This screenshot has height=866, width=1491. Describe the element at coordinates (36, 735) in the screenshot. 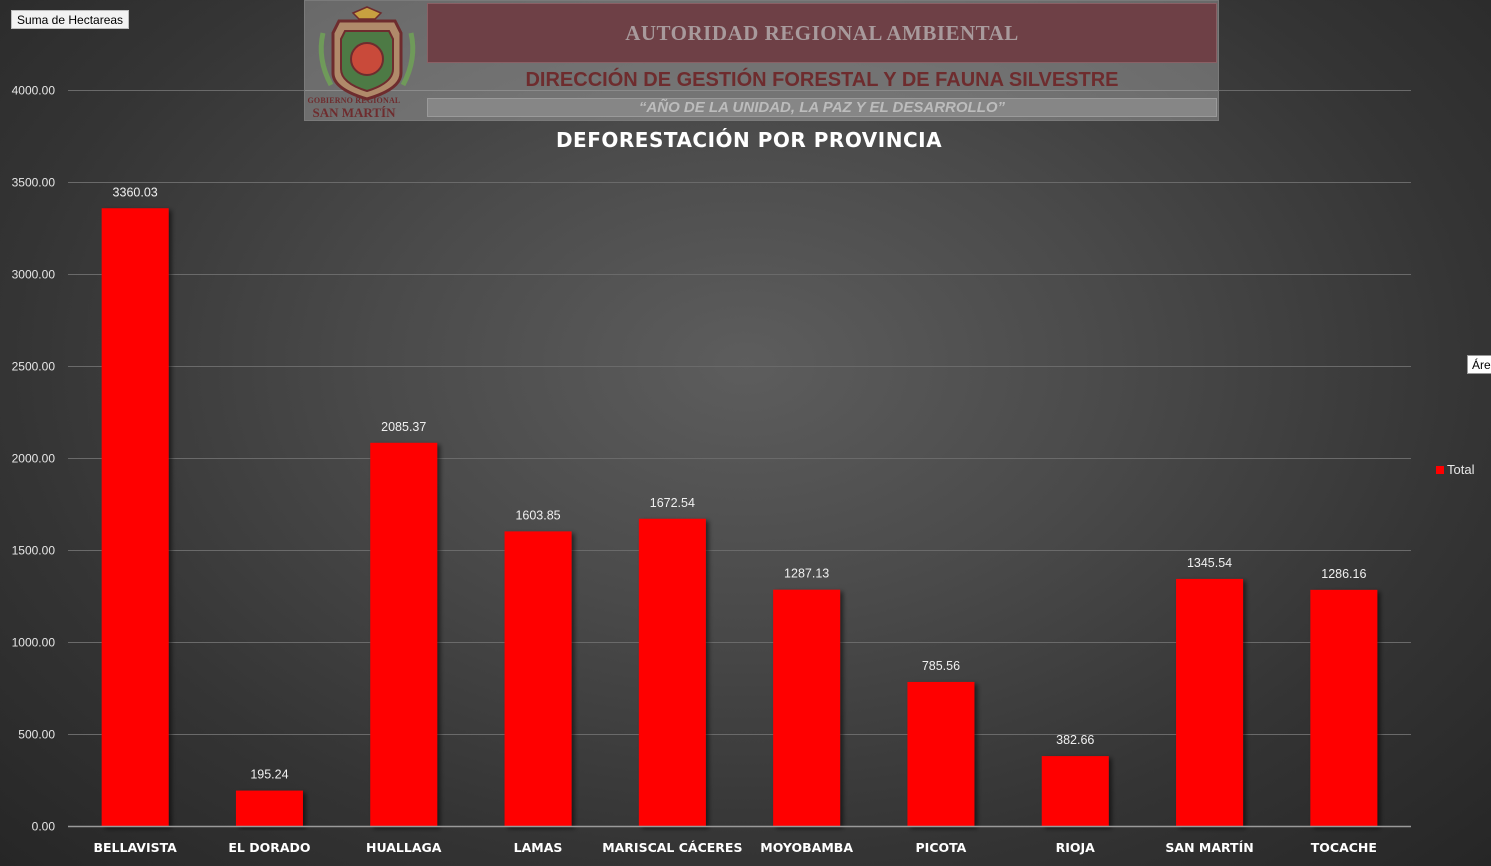

I see `y-tick-label: 500.00` at that location.